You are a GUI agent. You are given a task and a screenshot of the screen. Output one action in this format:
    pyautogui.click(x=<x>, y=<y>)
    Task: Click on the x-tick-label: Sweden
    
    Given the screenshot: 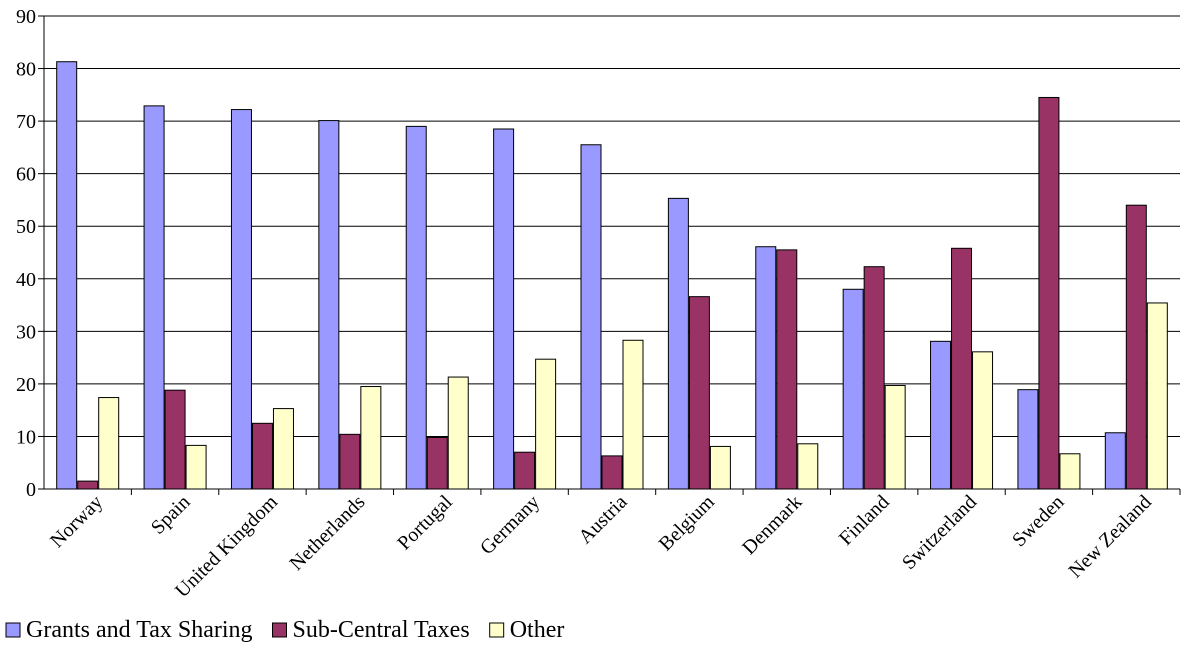 What is the action you would take?
    pyautogui.click(x=1038, y=521)
    